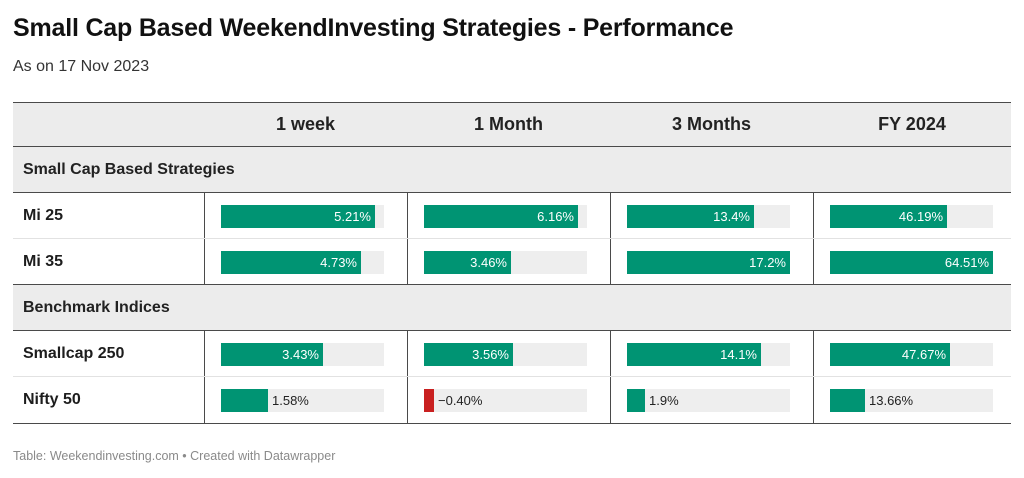  I want to click on bar-track: 3.43%, so click(302, 354).